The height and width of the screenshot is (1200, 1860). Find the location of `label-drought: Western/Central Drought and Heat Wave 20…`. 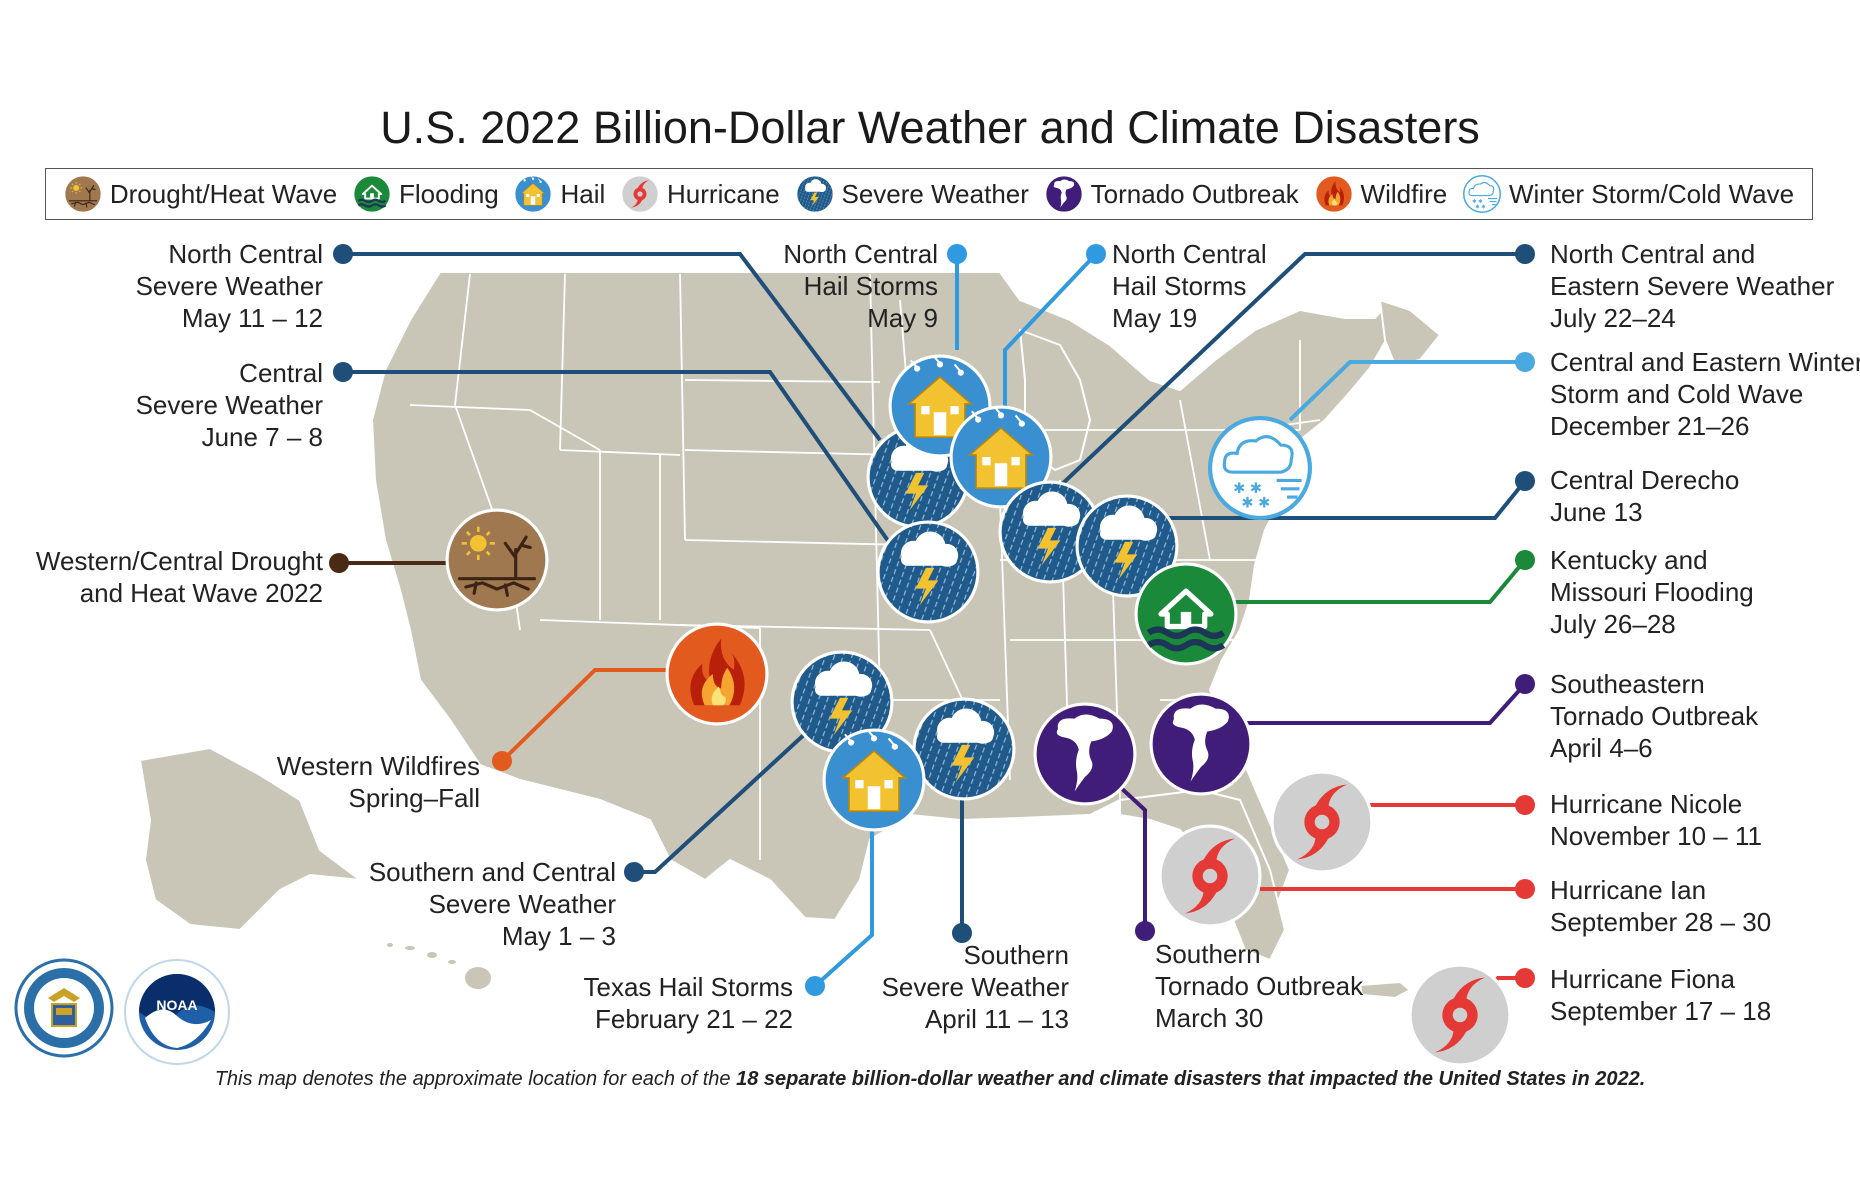

label-drought: Western/Central Drought and Heat Wave 20… is located at coordinates (179, 577).